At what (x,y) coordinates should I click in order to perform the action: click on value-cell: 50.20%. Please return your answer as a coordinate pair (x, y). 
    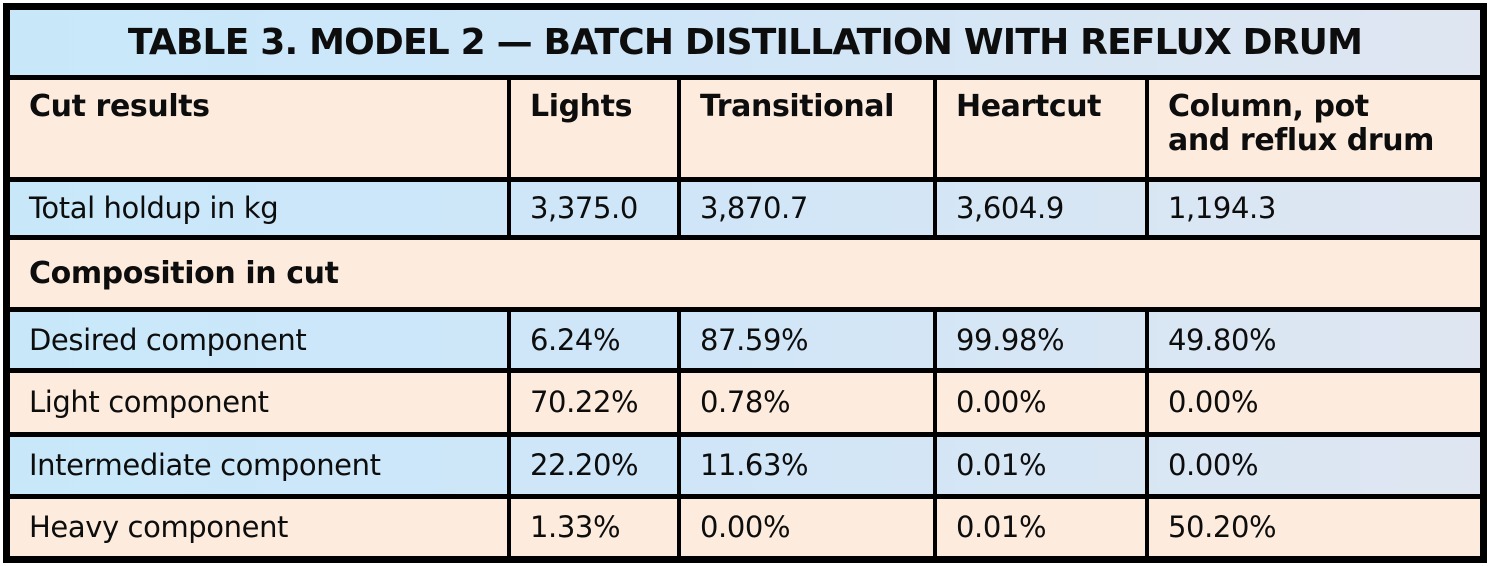
    Looking at the image, I should click on (1312, 527).